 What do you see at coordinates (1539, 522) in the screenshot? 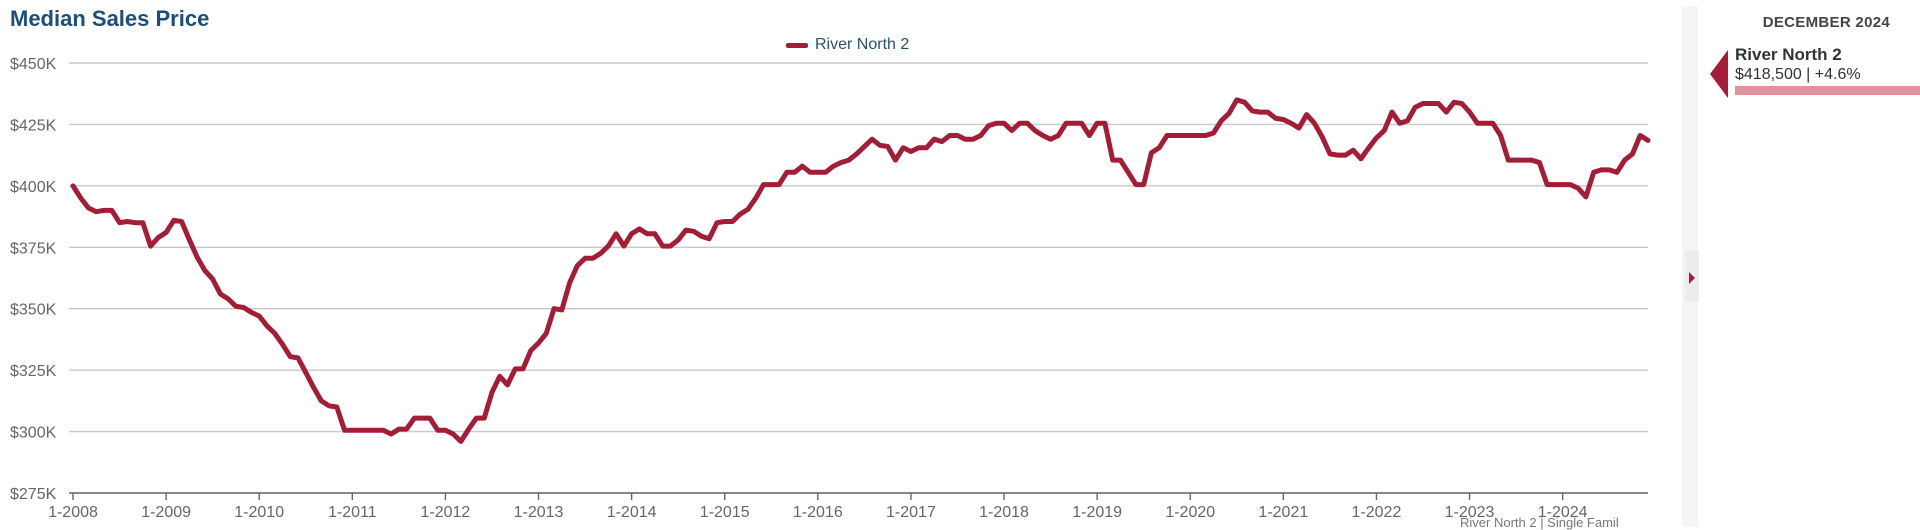
I see `footer-note: River North 2 | Single Famil` at bounding box center [1539, 522].